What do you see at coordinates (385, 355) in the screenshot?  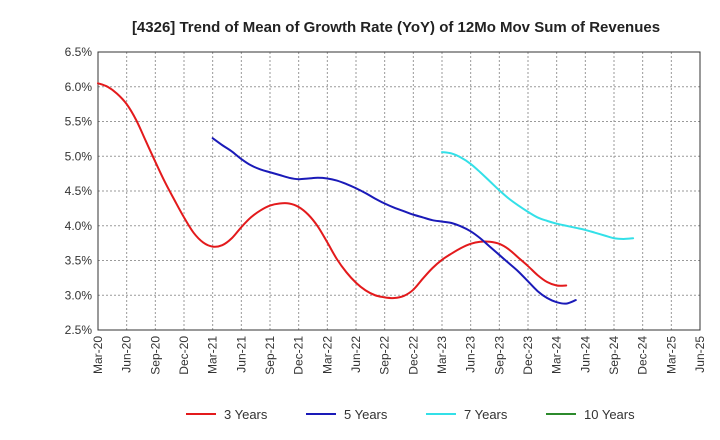 I see `x-tick-label: Sep-22` at bounding box center [385, 355].